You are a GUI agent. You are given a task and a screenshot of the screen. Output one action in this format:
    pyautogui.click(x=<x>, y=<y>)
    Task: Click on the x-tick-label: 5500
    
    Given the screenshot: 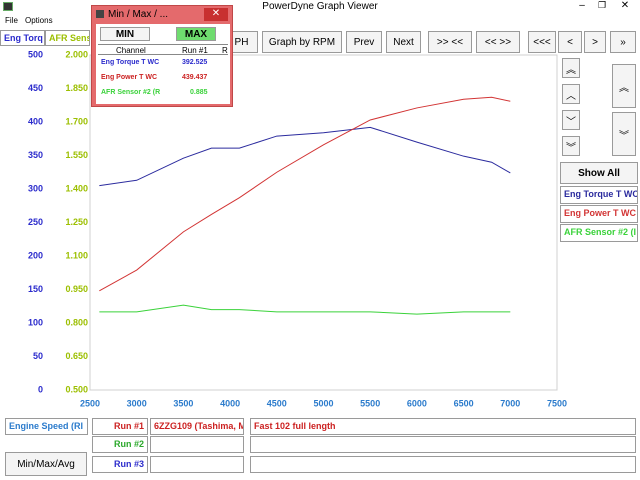 What is the action you would take?
    pyautogui.click(x=370, y=403)
    